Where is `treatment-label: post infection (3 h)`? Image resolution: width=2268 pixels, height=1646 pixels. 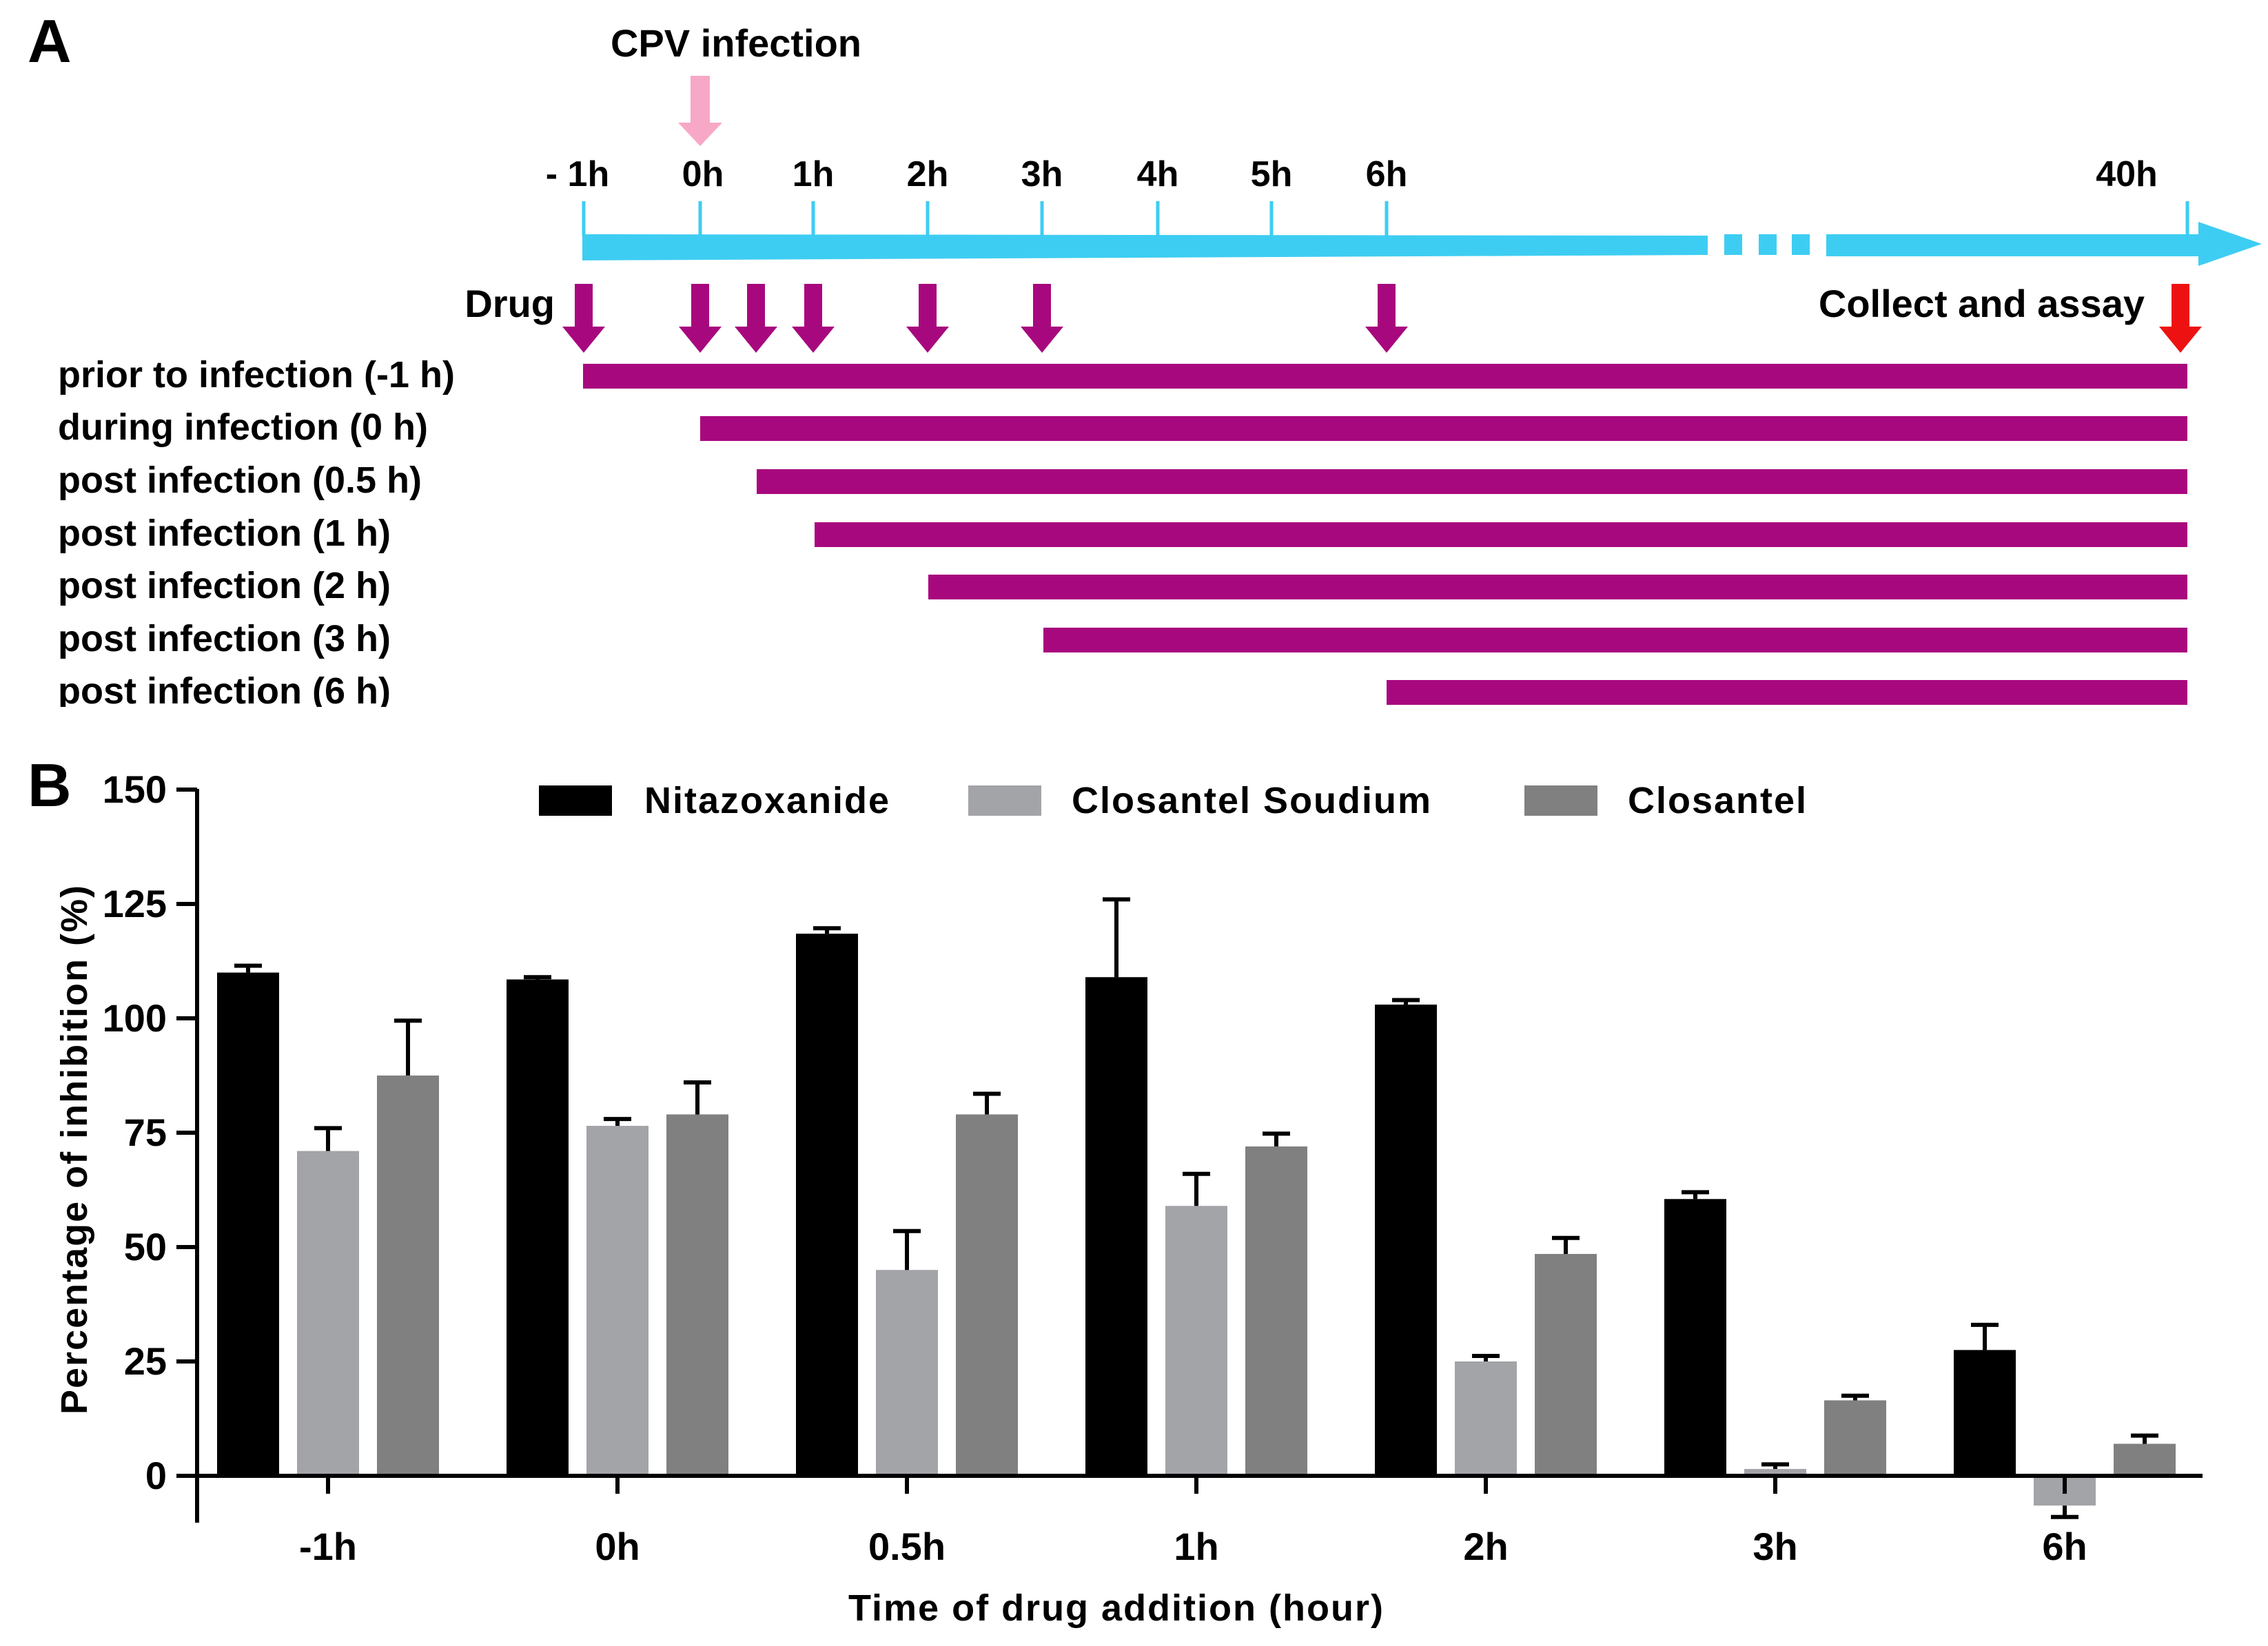 treatment-label: post infection (3 h) is located at coordinates (225, 638).